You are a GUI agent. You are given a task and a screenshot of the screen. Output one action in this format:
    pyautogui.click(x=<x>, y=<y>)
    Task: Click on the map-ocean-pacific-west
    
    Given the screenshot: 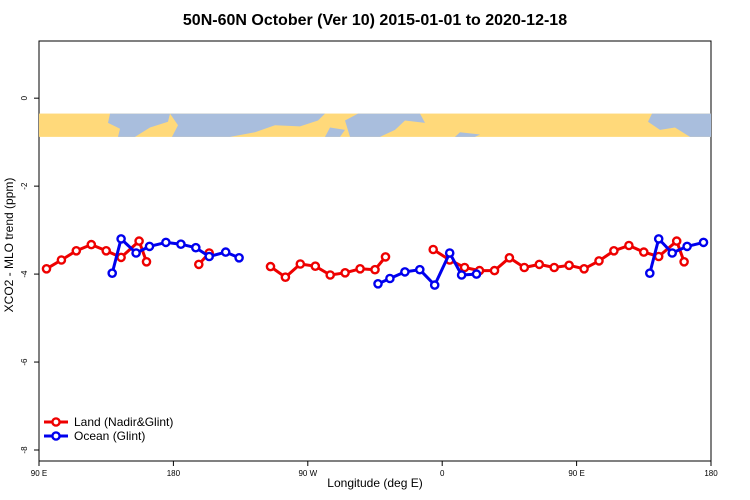 What is the action you would take?
    pyautogui.click(x=139, y=125)
    